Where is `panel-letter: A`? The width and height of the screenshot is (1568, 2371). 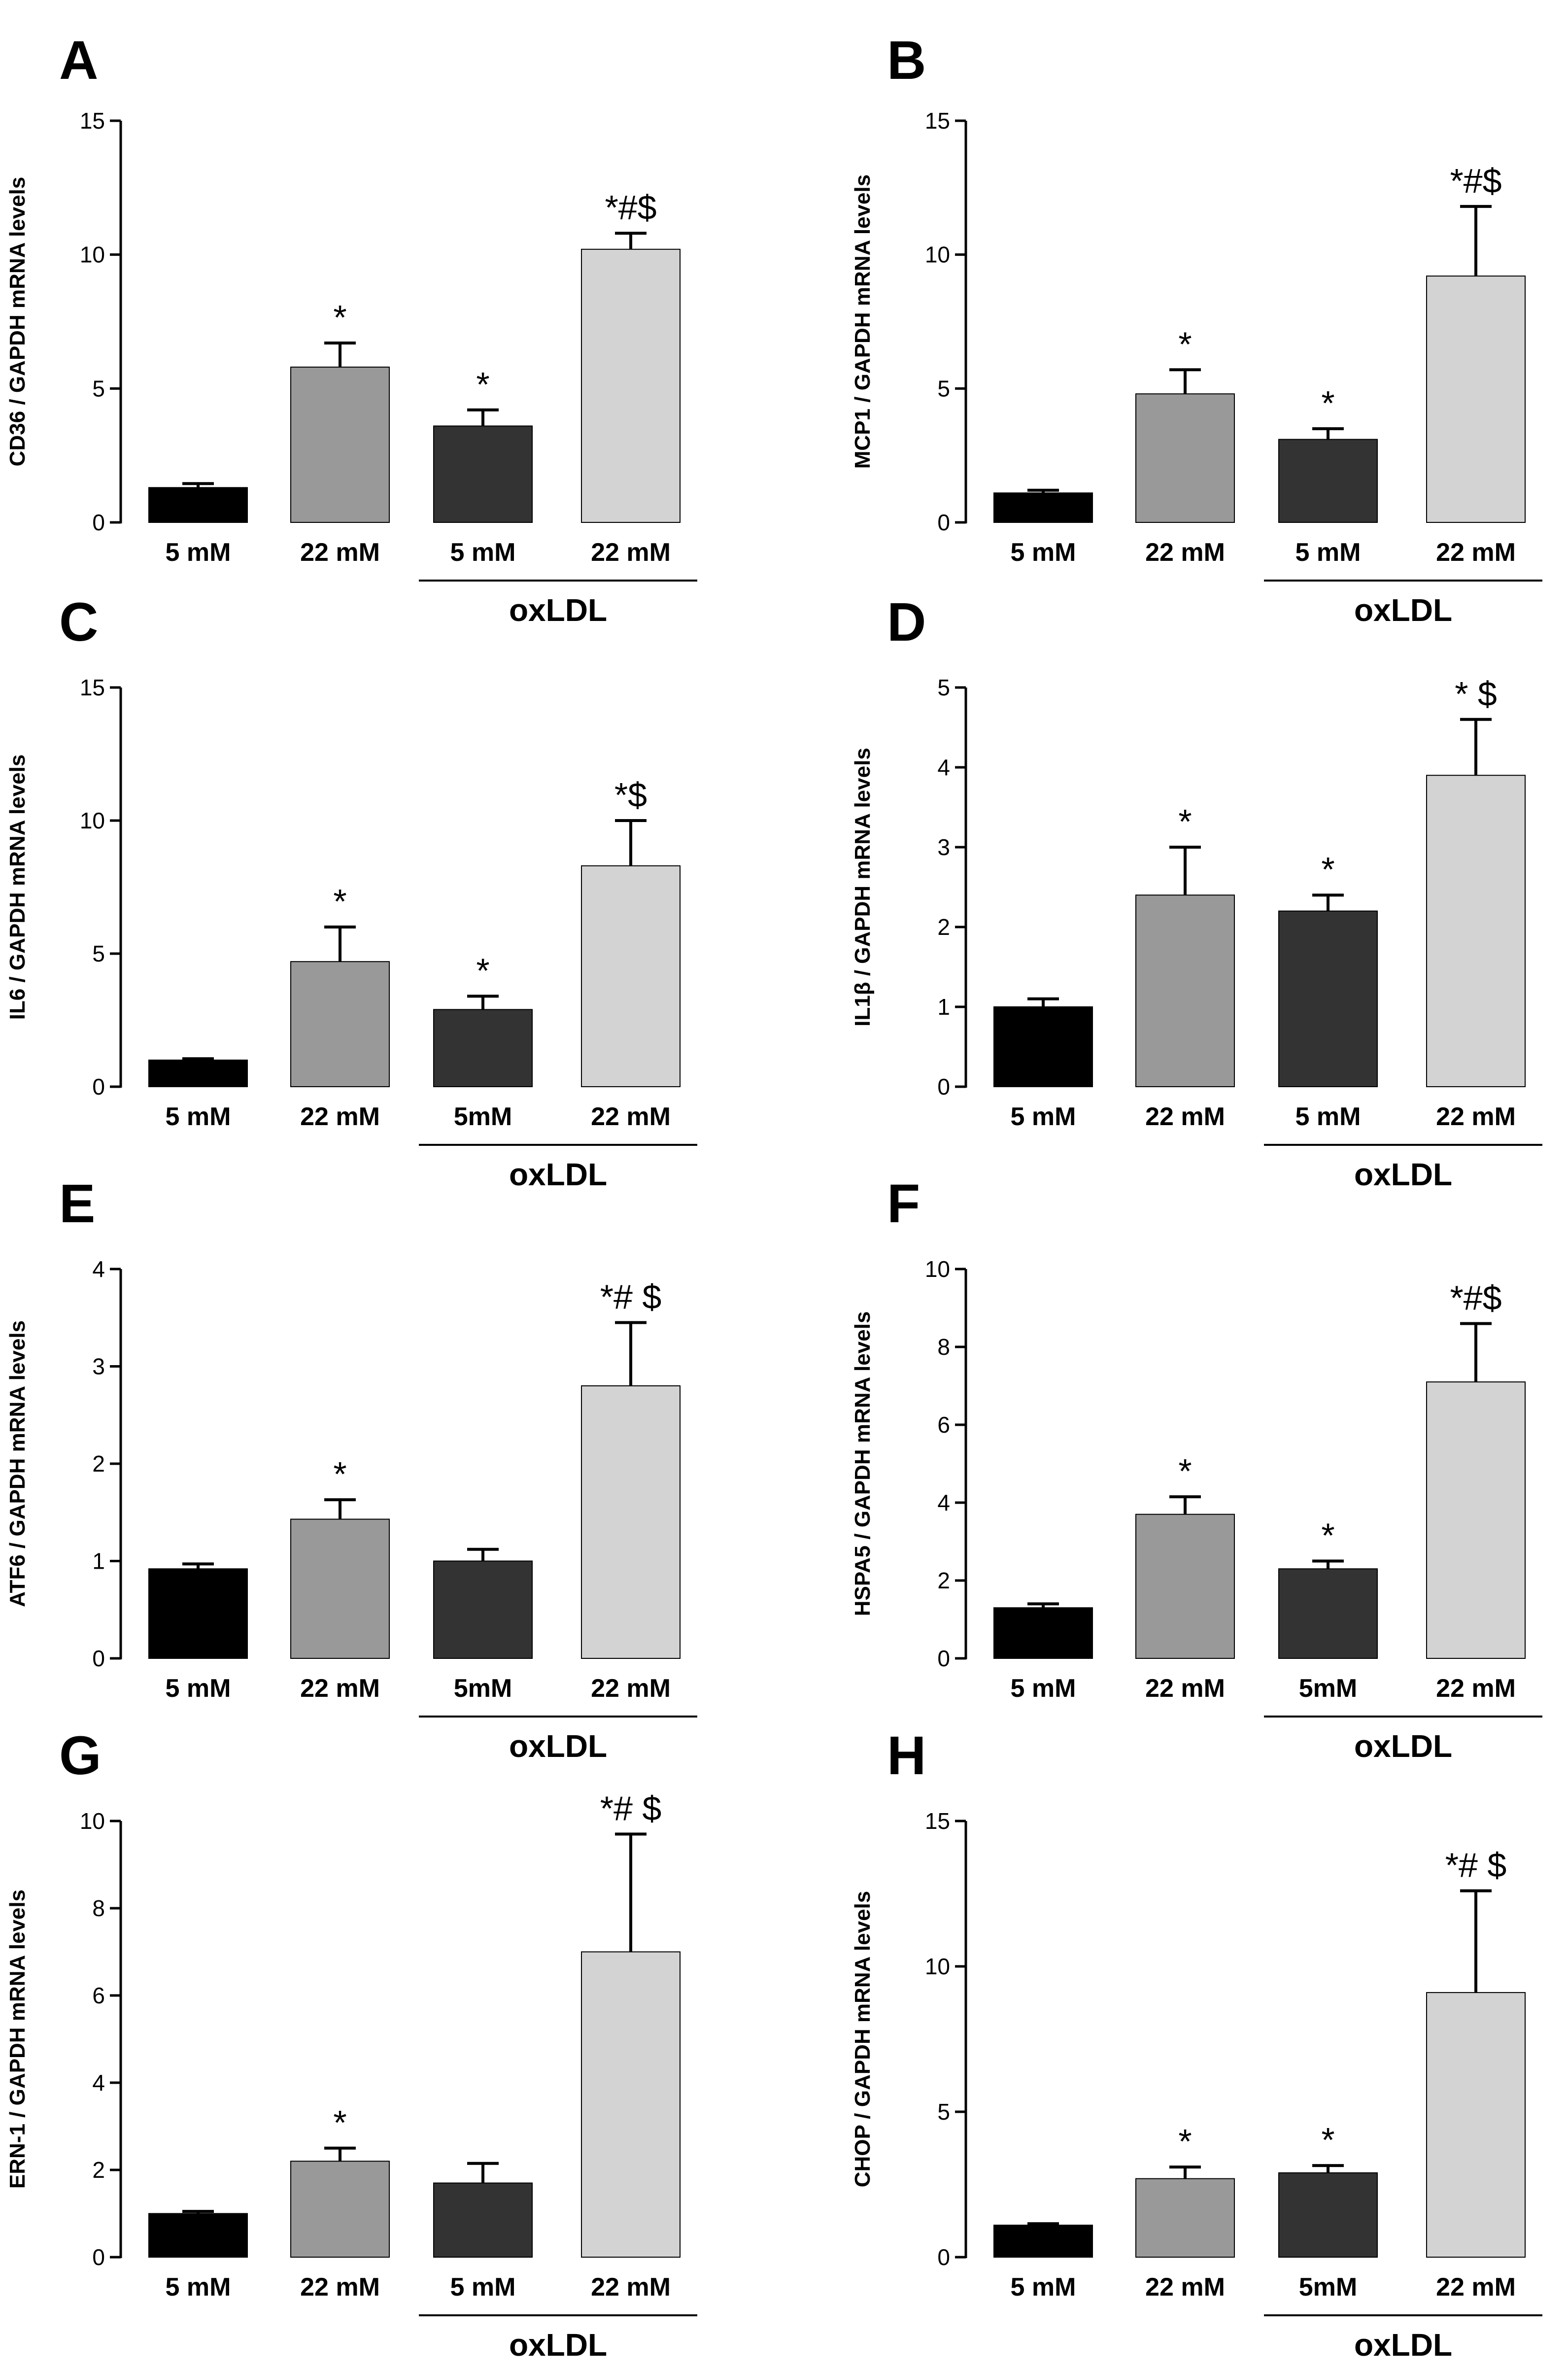
panel-letter: A is located at coordinates (78, 60).